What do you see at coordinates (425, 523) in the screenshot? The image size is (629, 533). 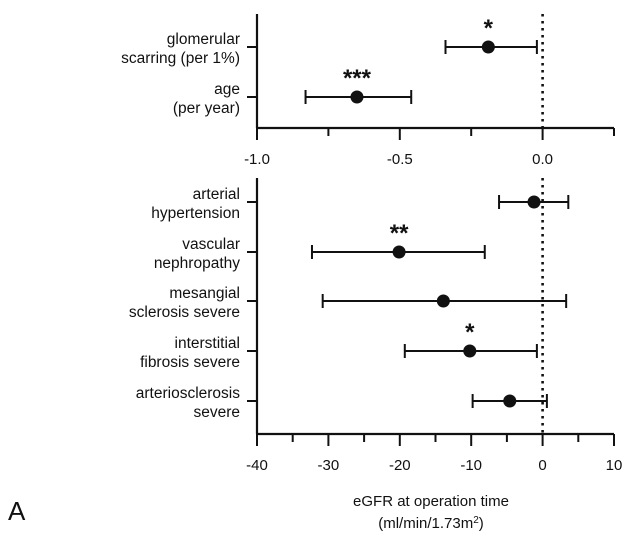 I see `x-axis-title-unit: (ml/min/1.73m` at bounding box center [425, 523].